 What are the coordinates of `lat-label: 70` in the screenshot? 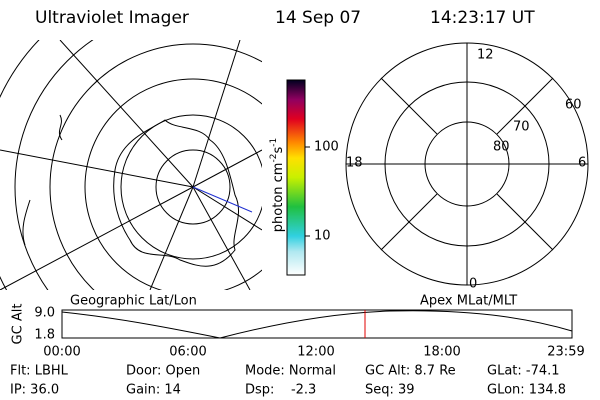 It's located at (521, 127).